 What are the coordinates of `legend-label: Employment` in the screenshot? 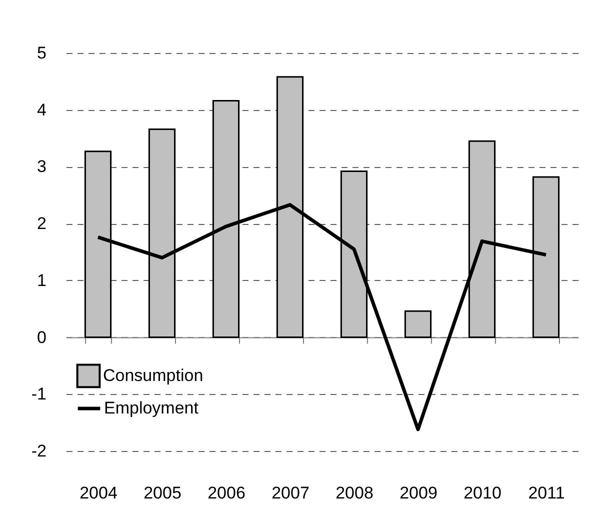 It's located at (151, 408).